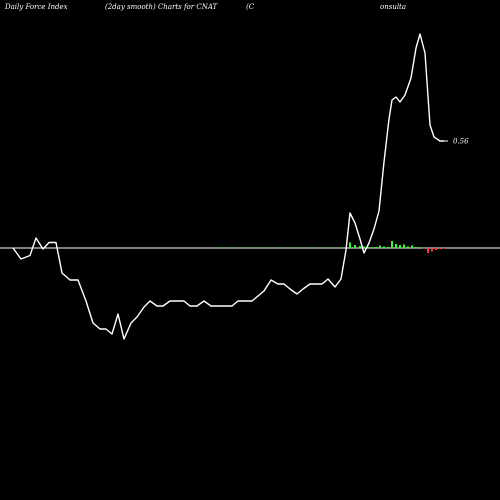 This screenshot has width=500, height=500. What do you see at coordinates (461, 142) in the screenshot?
I see `last-value-label: 0.56` at bounding box center [461, 142].